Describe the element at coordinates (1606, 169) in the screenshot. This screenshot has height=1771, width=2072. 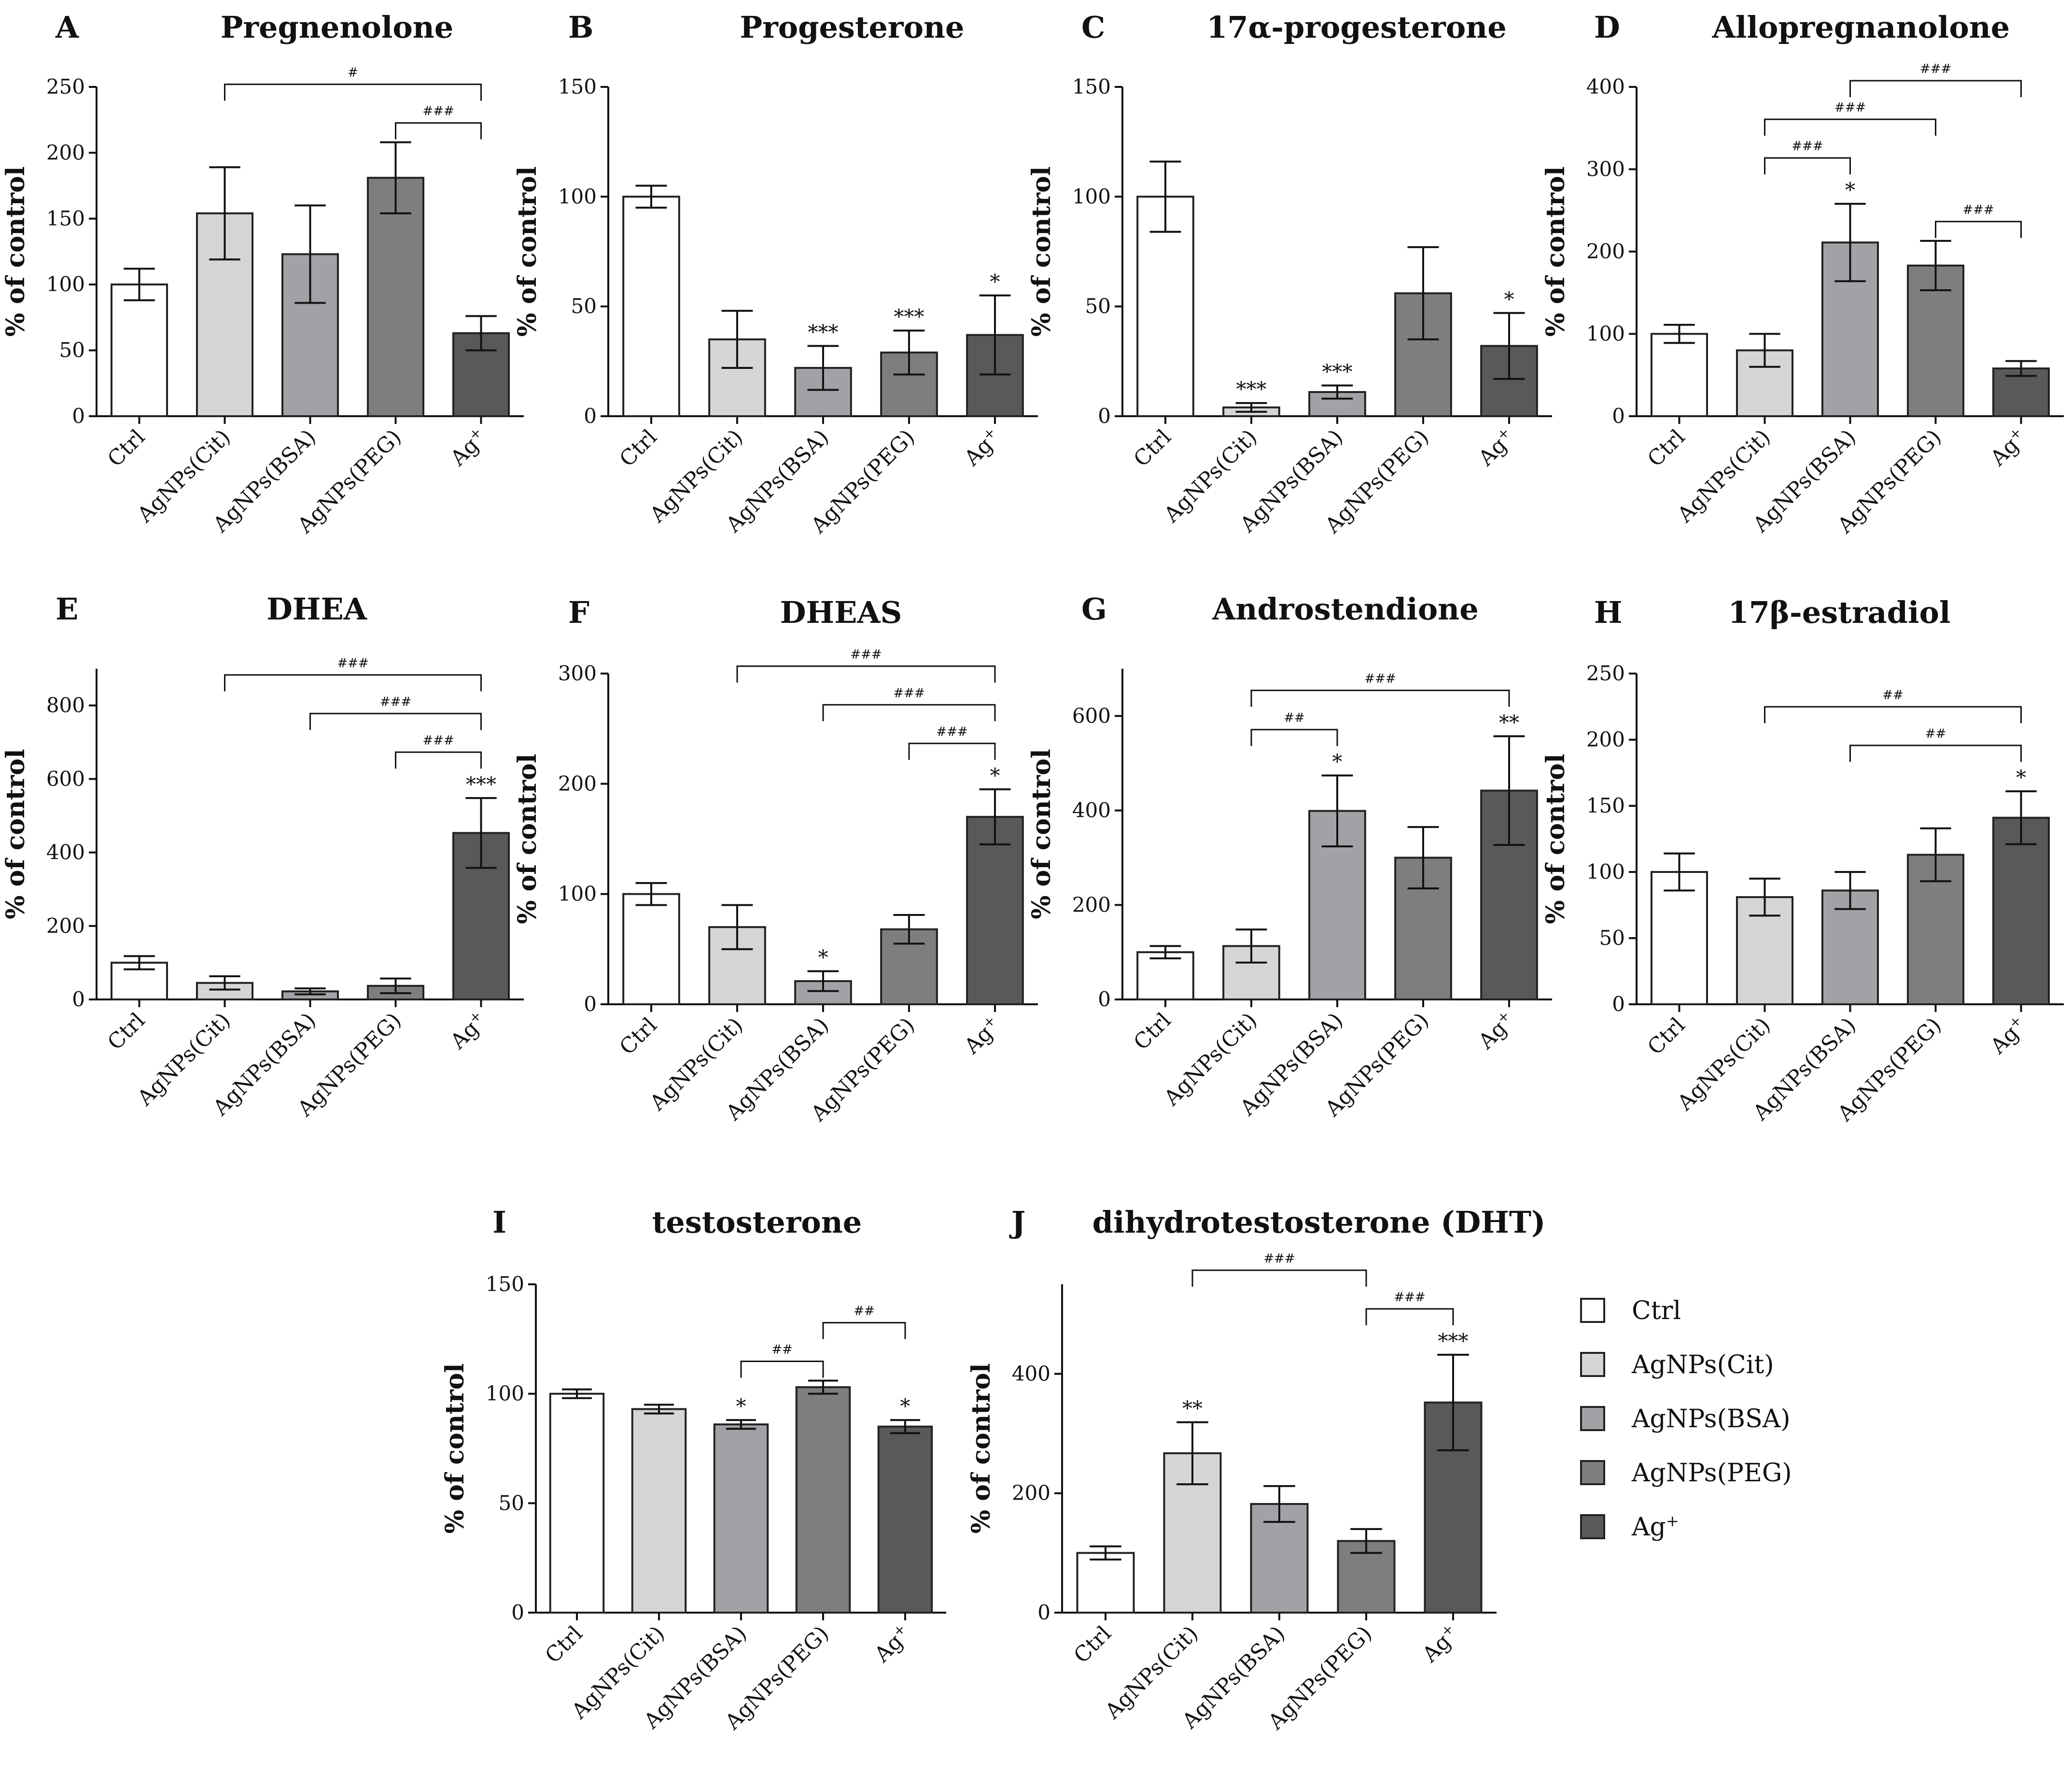
I see `y-tick-label: 300` at that location.